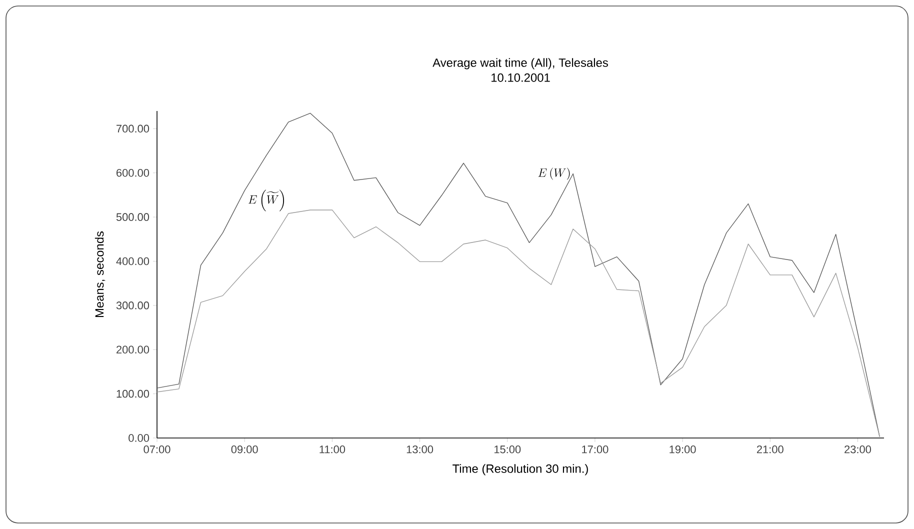 The image size is (914, 529). Describe the element at coordinates (157, 450) in the screenshot. I see `x-tick-label: 07:00` at that location.